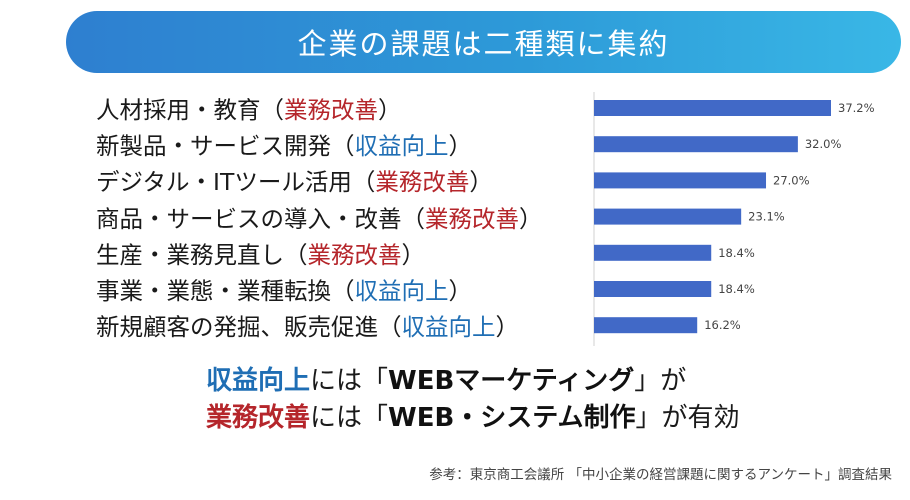 The image size is (910, 500). I want to click on category-row: 新規顧客の発掘、販売促進（収益向上）, so click(307, 327).